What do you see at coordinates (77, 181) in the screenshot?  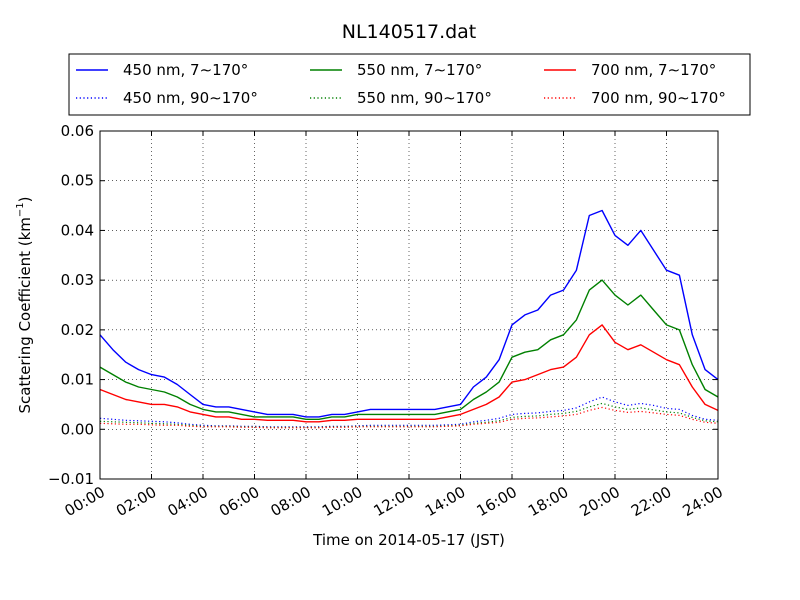 I see `y-tick-label: 0.05` at bounding box center [77, 181].